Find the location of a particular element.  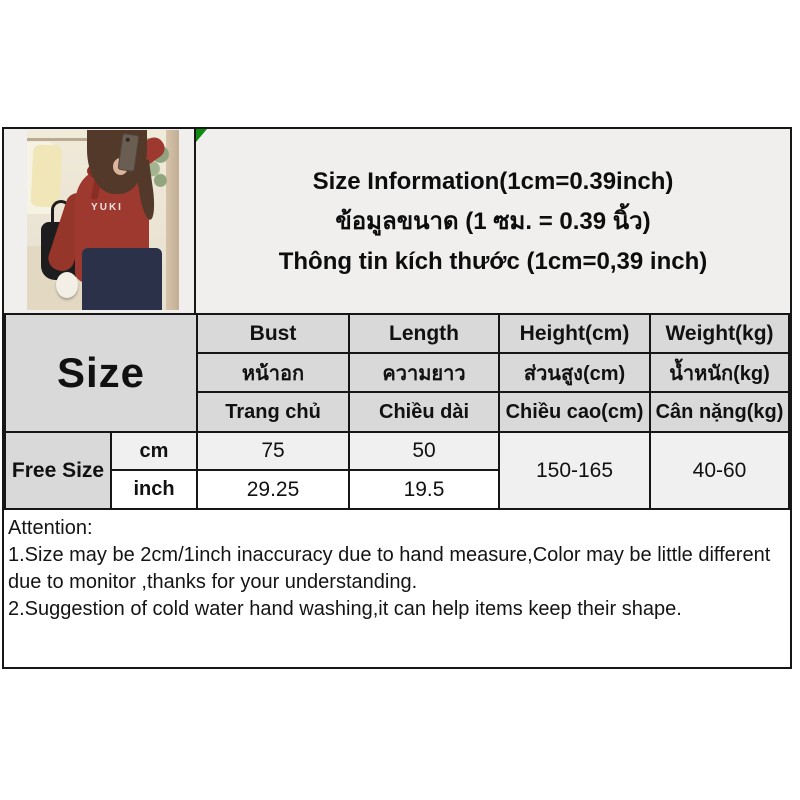

photo-watermark: YUKI is located at coordinates (107, 207).